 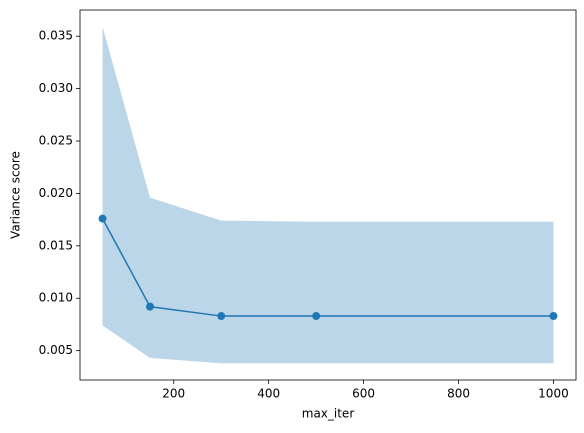 What do you see at coordinates (553, 394) in the screenshot?
I see `x-tick-label: 1000` at bounding box center [553, 394].